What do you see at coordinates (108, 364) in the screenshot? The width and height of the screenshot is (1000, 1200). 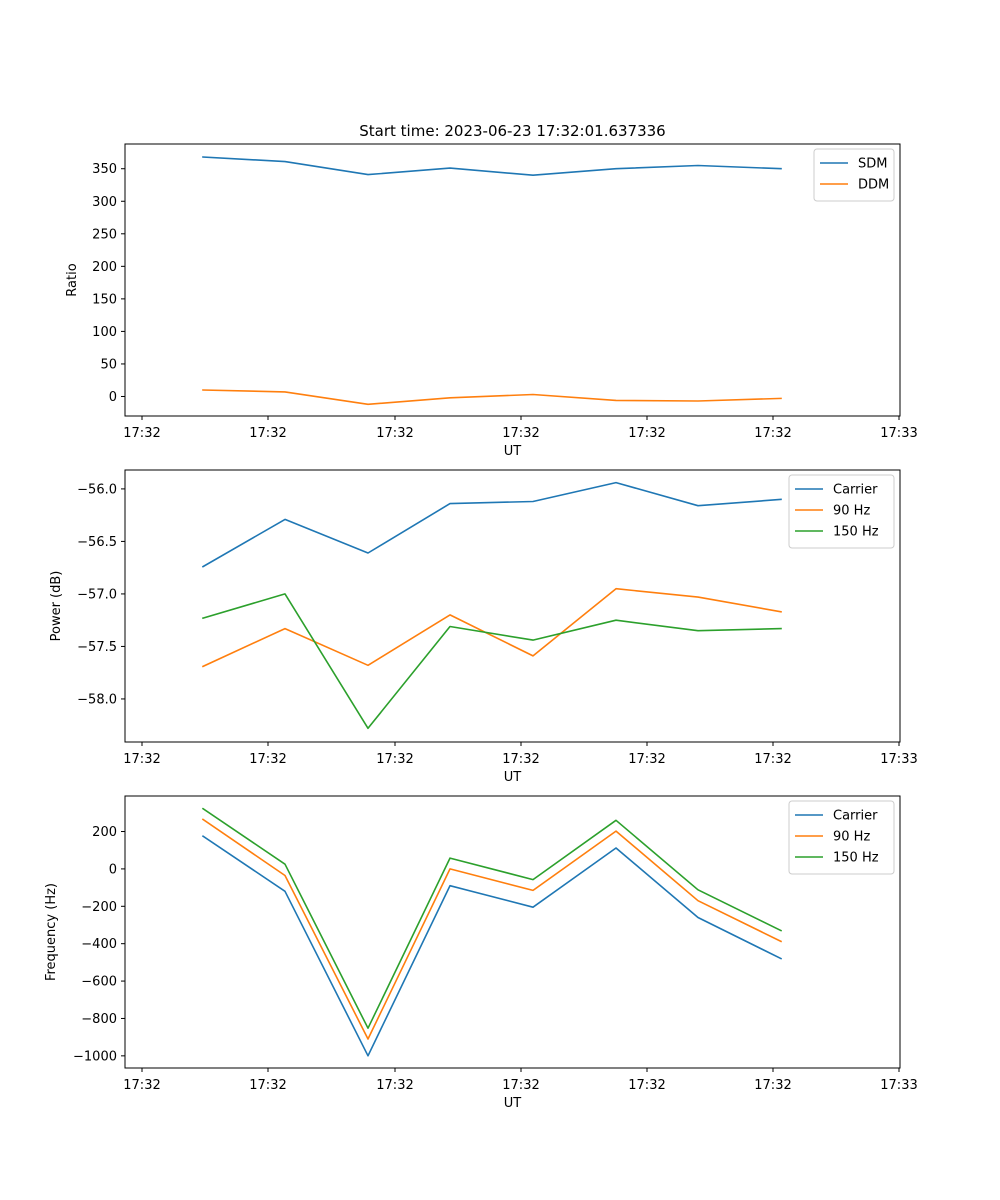 I see `y-tick-label: 50` at bounding box center [108, 364].